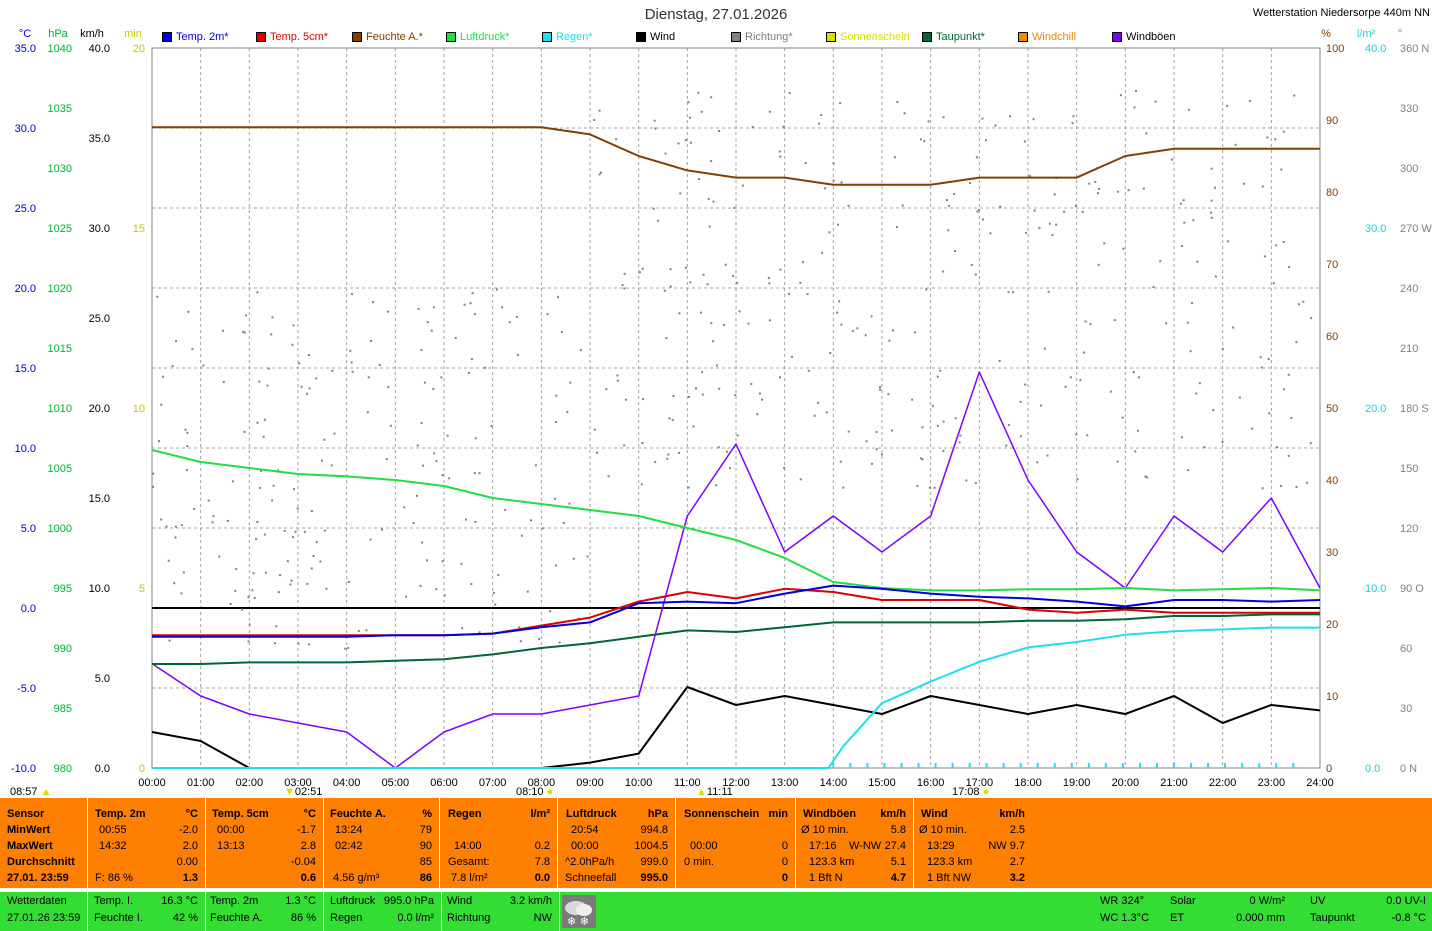 This screenshot has width=1432, height=931. What do you see at coordinates (574, 37) in the screenshot?
I see `legend-label: Regen*` at bounding box center [574, 37].